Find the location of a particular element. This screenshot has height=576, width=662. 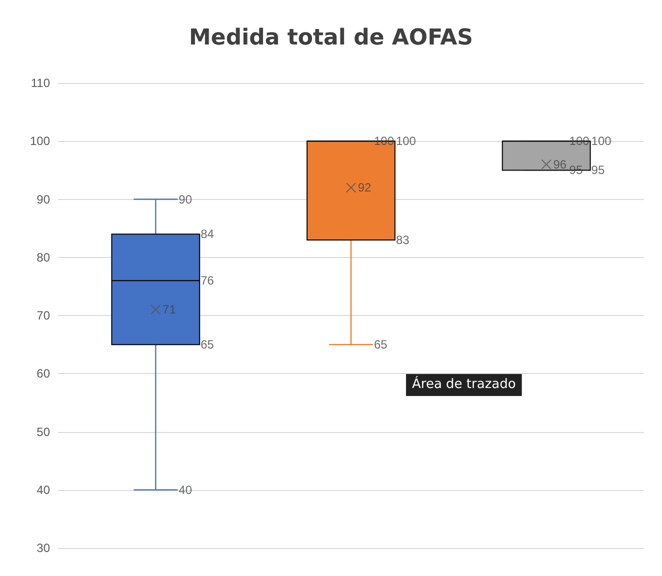

y-tick-label: 60 is located at coordinates (43, 373).